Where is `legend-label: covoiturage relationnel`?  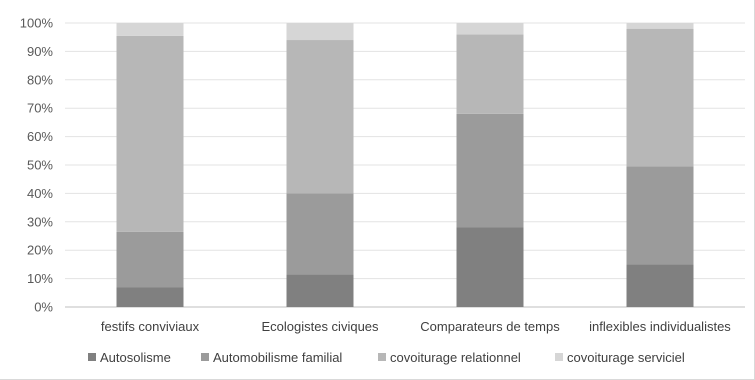 legend-label: covoiturage relationnel is located at coordinates (455, 357).